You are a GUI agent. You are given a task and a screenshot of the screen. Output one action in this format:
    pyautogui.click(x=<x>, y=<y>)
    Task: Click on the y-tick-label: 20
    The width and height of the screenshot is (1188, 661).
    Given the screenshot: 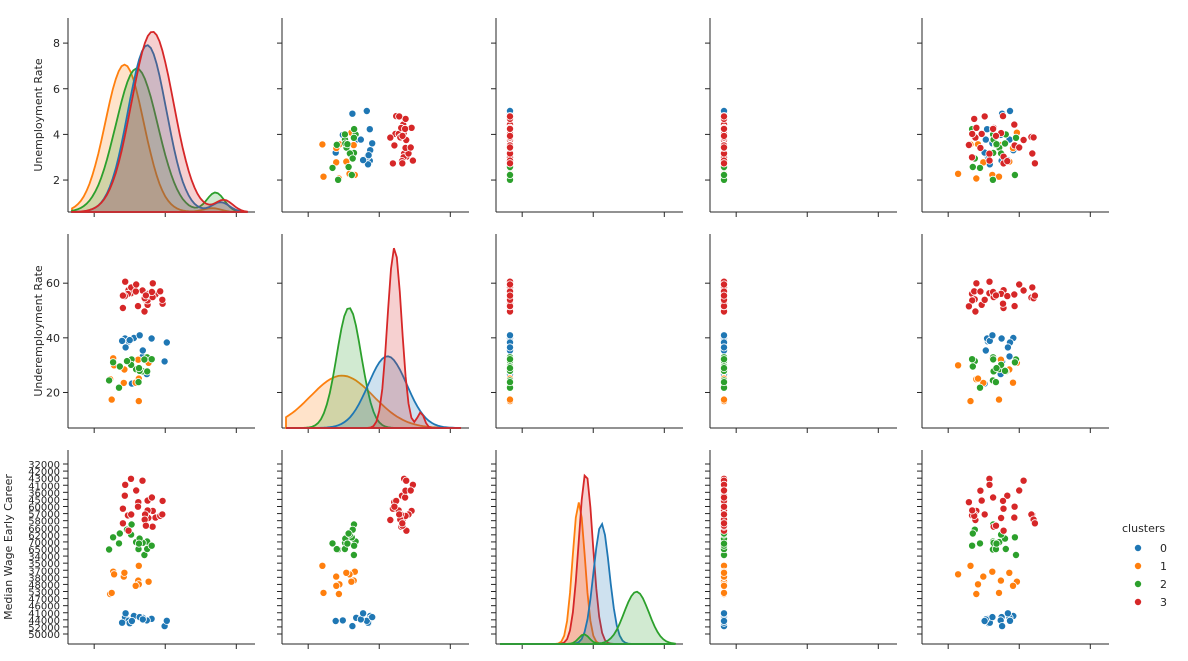 What is the action you would take?
    pyautogui.click(x=53, y=392)
    